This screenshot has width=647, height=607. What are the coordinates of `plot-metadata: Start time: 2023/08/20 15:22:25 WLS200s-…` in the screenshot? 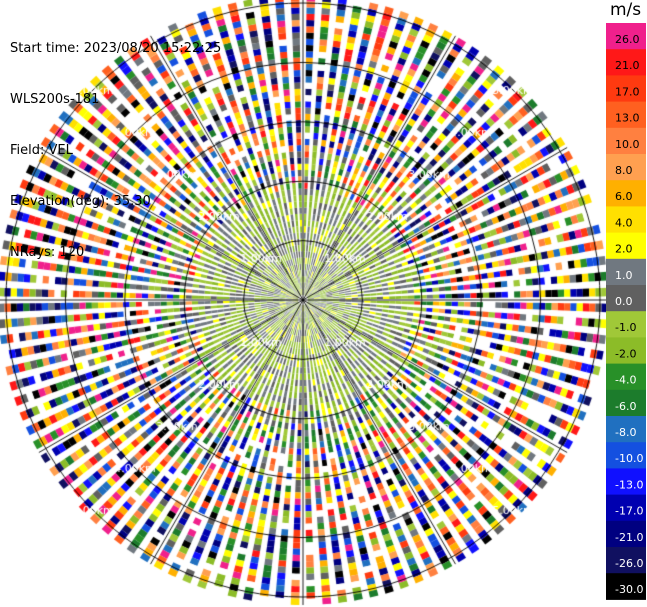 It's located at (115, 142).